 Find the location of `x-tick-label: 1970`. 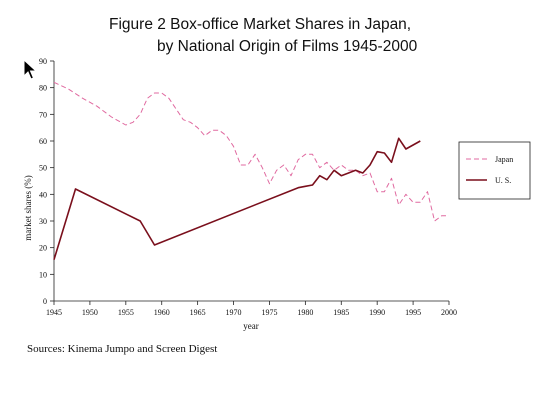

x-tick-label: 1970 is located at coordinates (234, 312).